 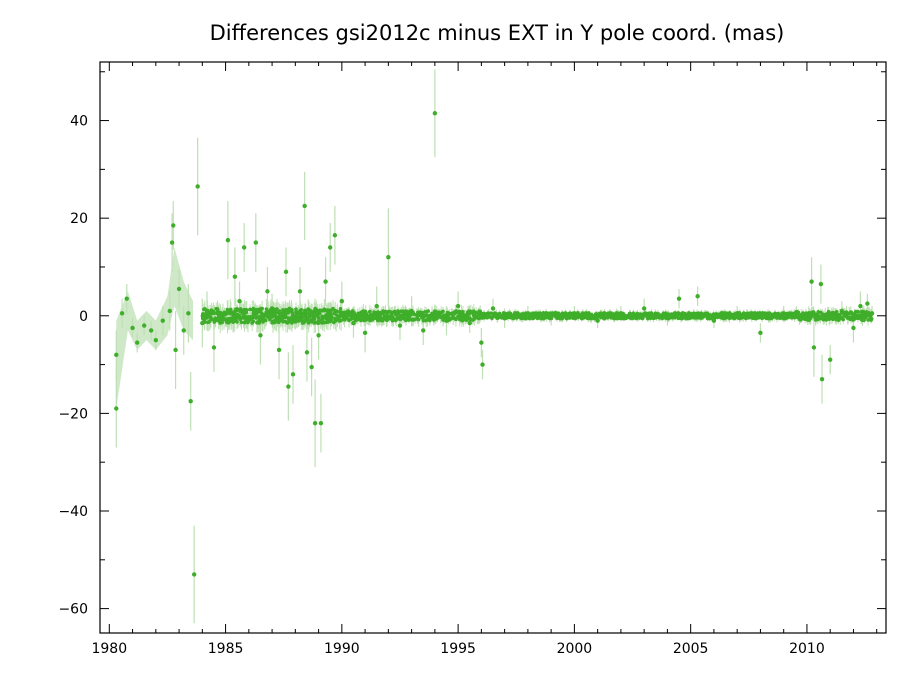 What do you see at coordinates (79, 219) in the screenshot?
I see `y-tick-label: 20` at bounding box center [79, 219].